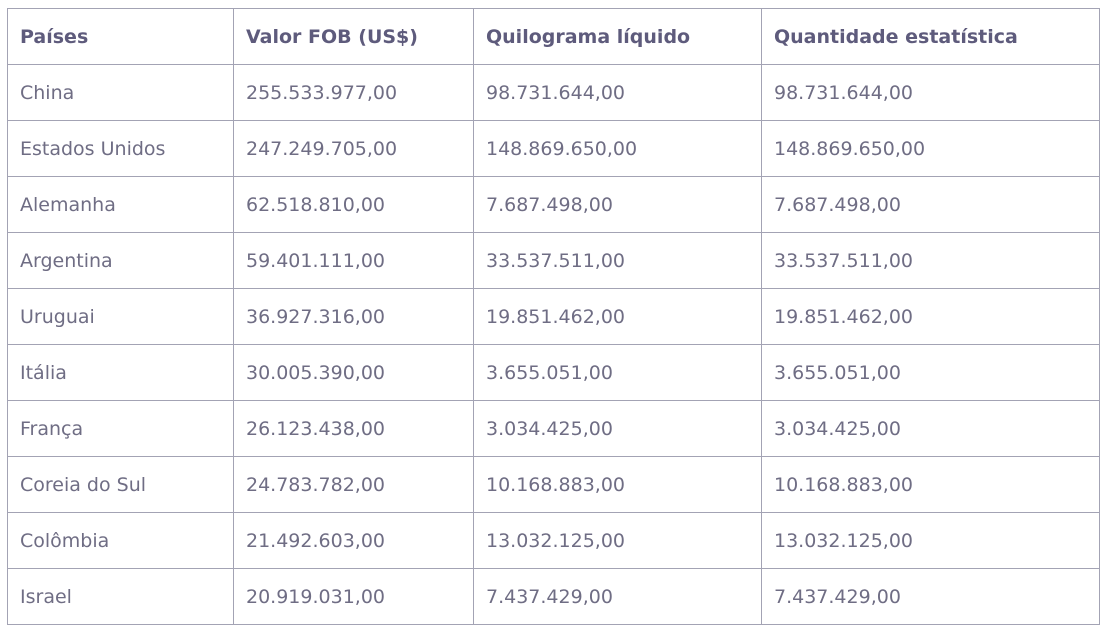  I want to click on header-quantidade-estatistica: Quantidade estatística, so click(930, 36).